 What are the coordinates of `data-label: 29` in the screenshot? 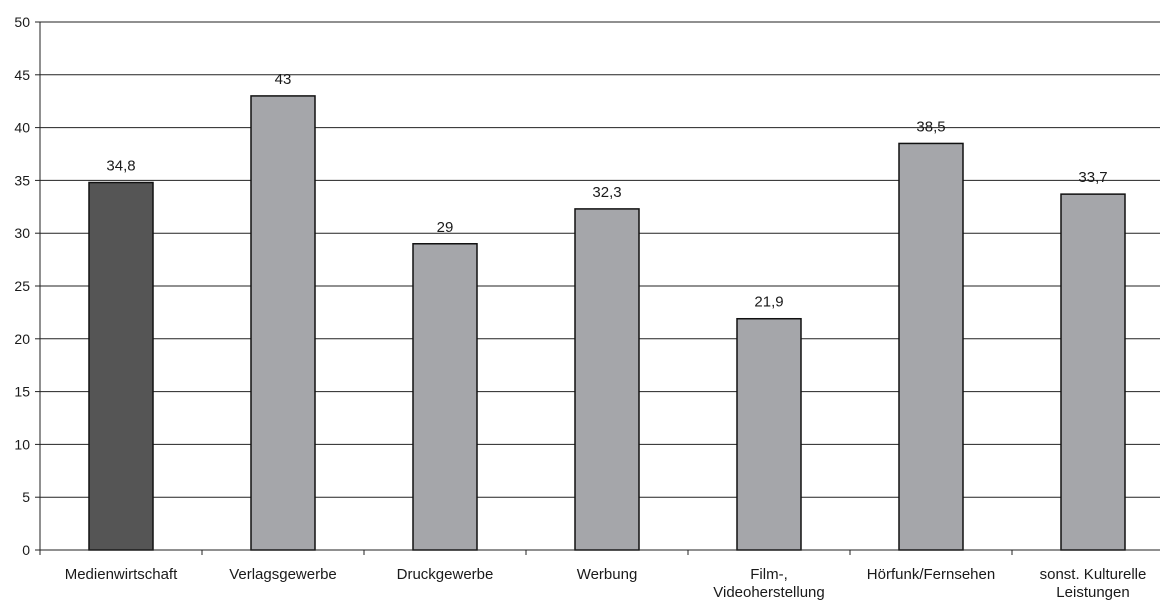 It's located at (445, 227).